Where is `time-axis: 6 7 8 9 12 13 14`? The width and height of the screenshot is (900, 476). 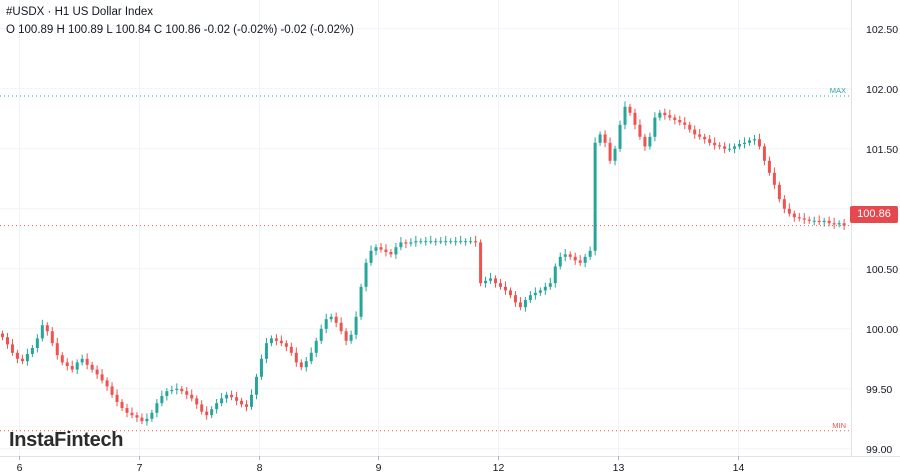 time-axis: 6 7 8 9 12 13 14 is located at coordinates (381, 465).